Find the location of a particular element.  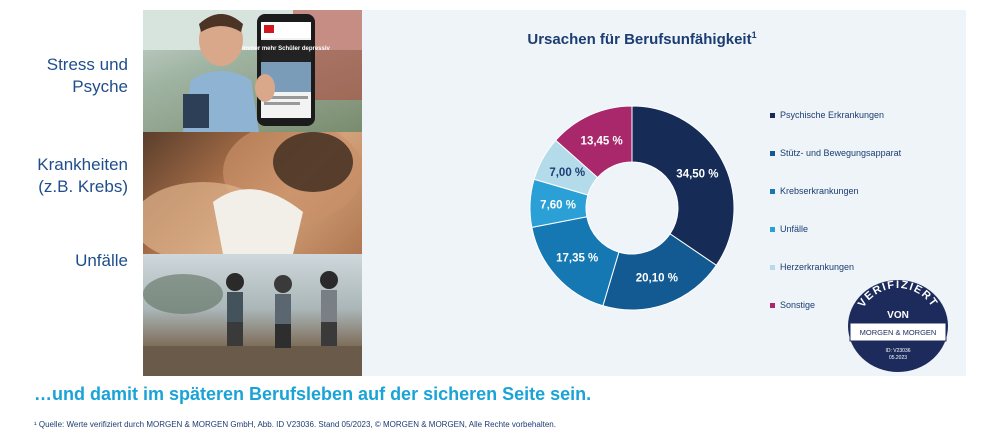

photo-woman-patient is located at coordinates (252, 193).